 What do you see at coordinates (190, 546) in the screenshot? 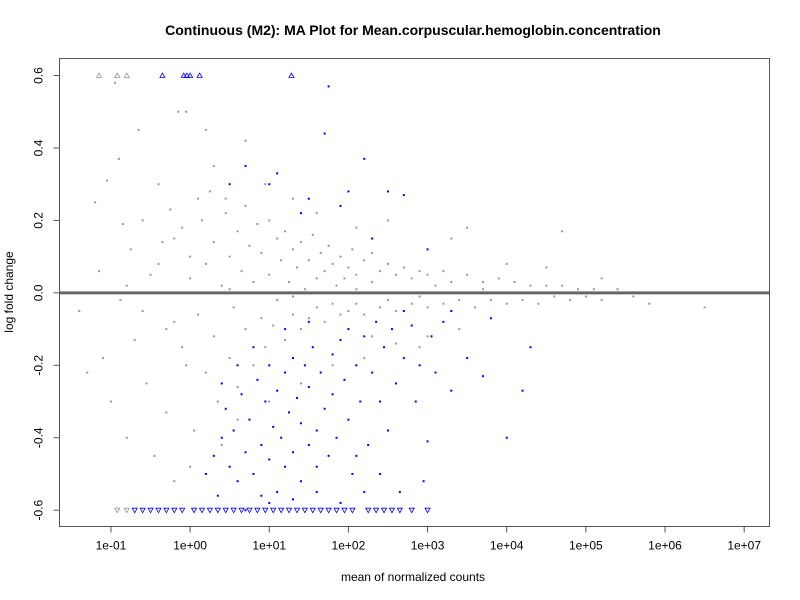
I see `x-tick-label: 1e+00` at bounding box center [190, 546].